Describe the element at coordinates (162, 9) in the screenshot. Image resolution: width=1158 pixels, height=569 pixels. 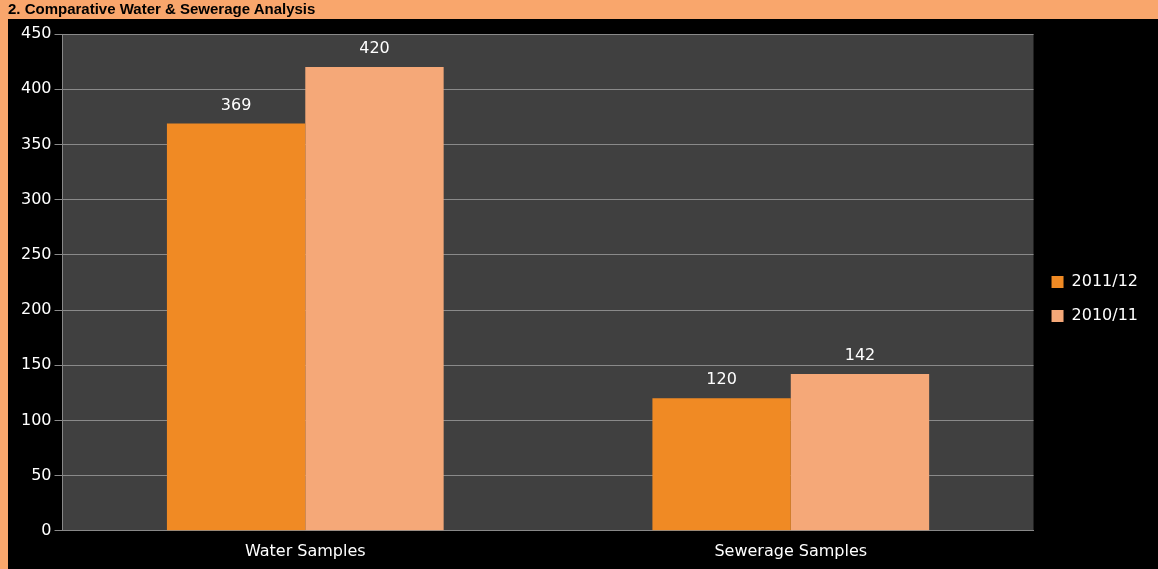
I see `chart-title: 2. Comparative Water & Sewerage Analysis` at that location.